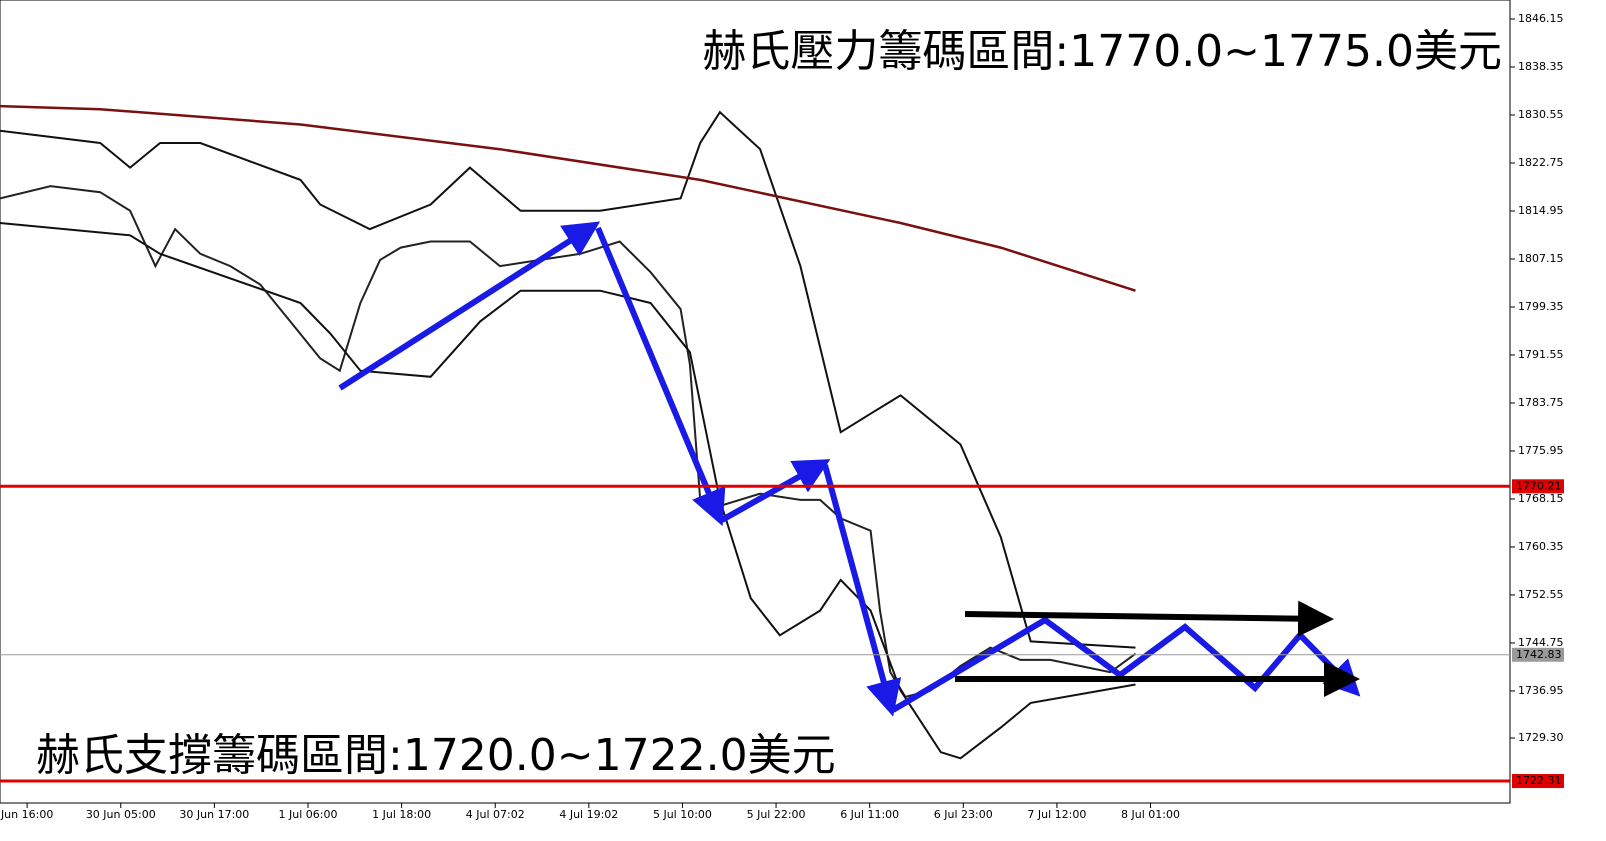  What do you see at coordinates (1056, 814) in the screenshot?
I see `x-tick-label: 7 Jul 12:00` at bounding box center [1056, 814].